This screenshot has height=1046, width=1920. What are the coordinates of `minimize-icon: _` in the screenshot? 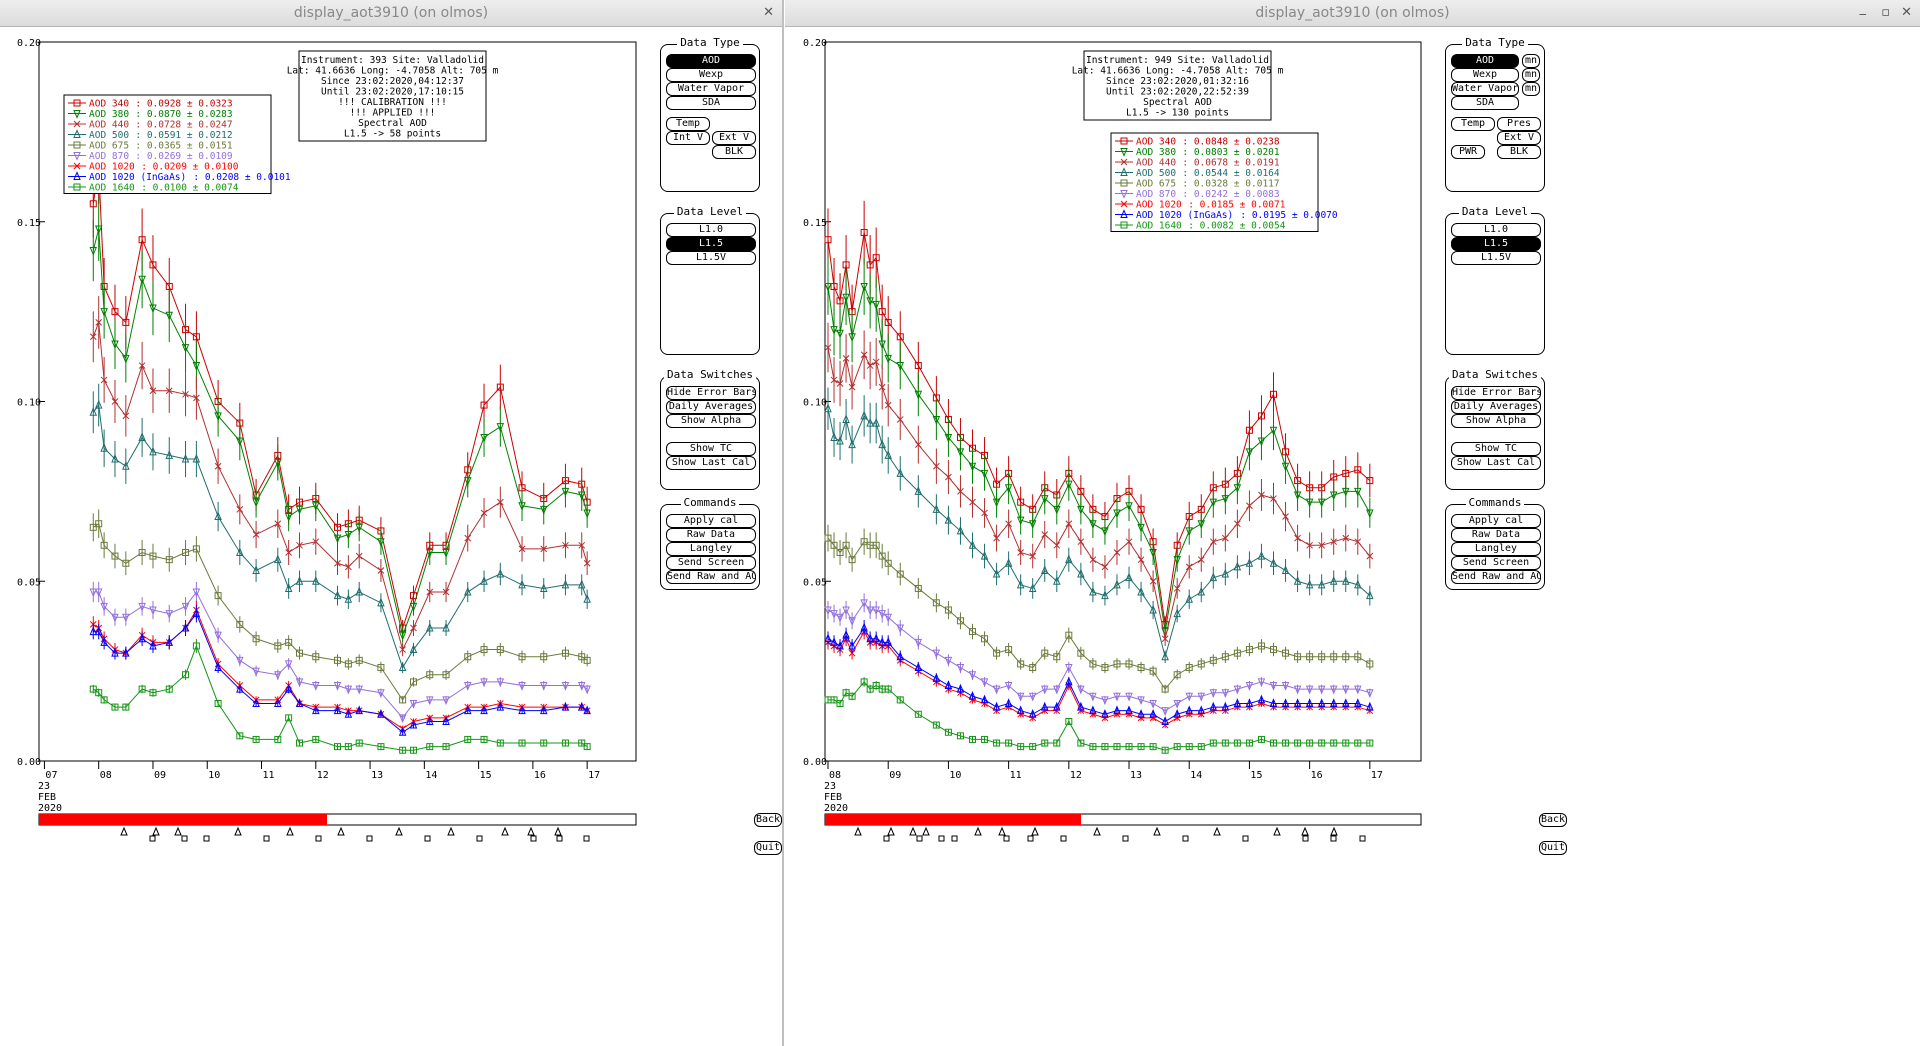 It's located at (1863, 8).